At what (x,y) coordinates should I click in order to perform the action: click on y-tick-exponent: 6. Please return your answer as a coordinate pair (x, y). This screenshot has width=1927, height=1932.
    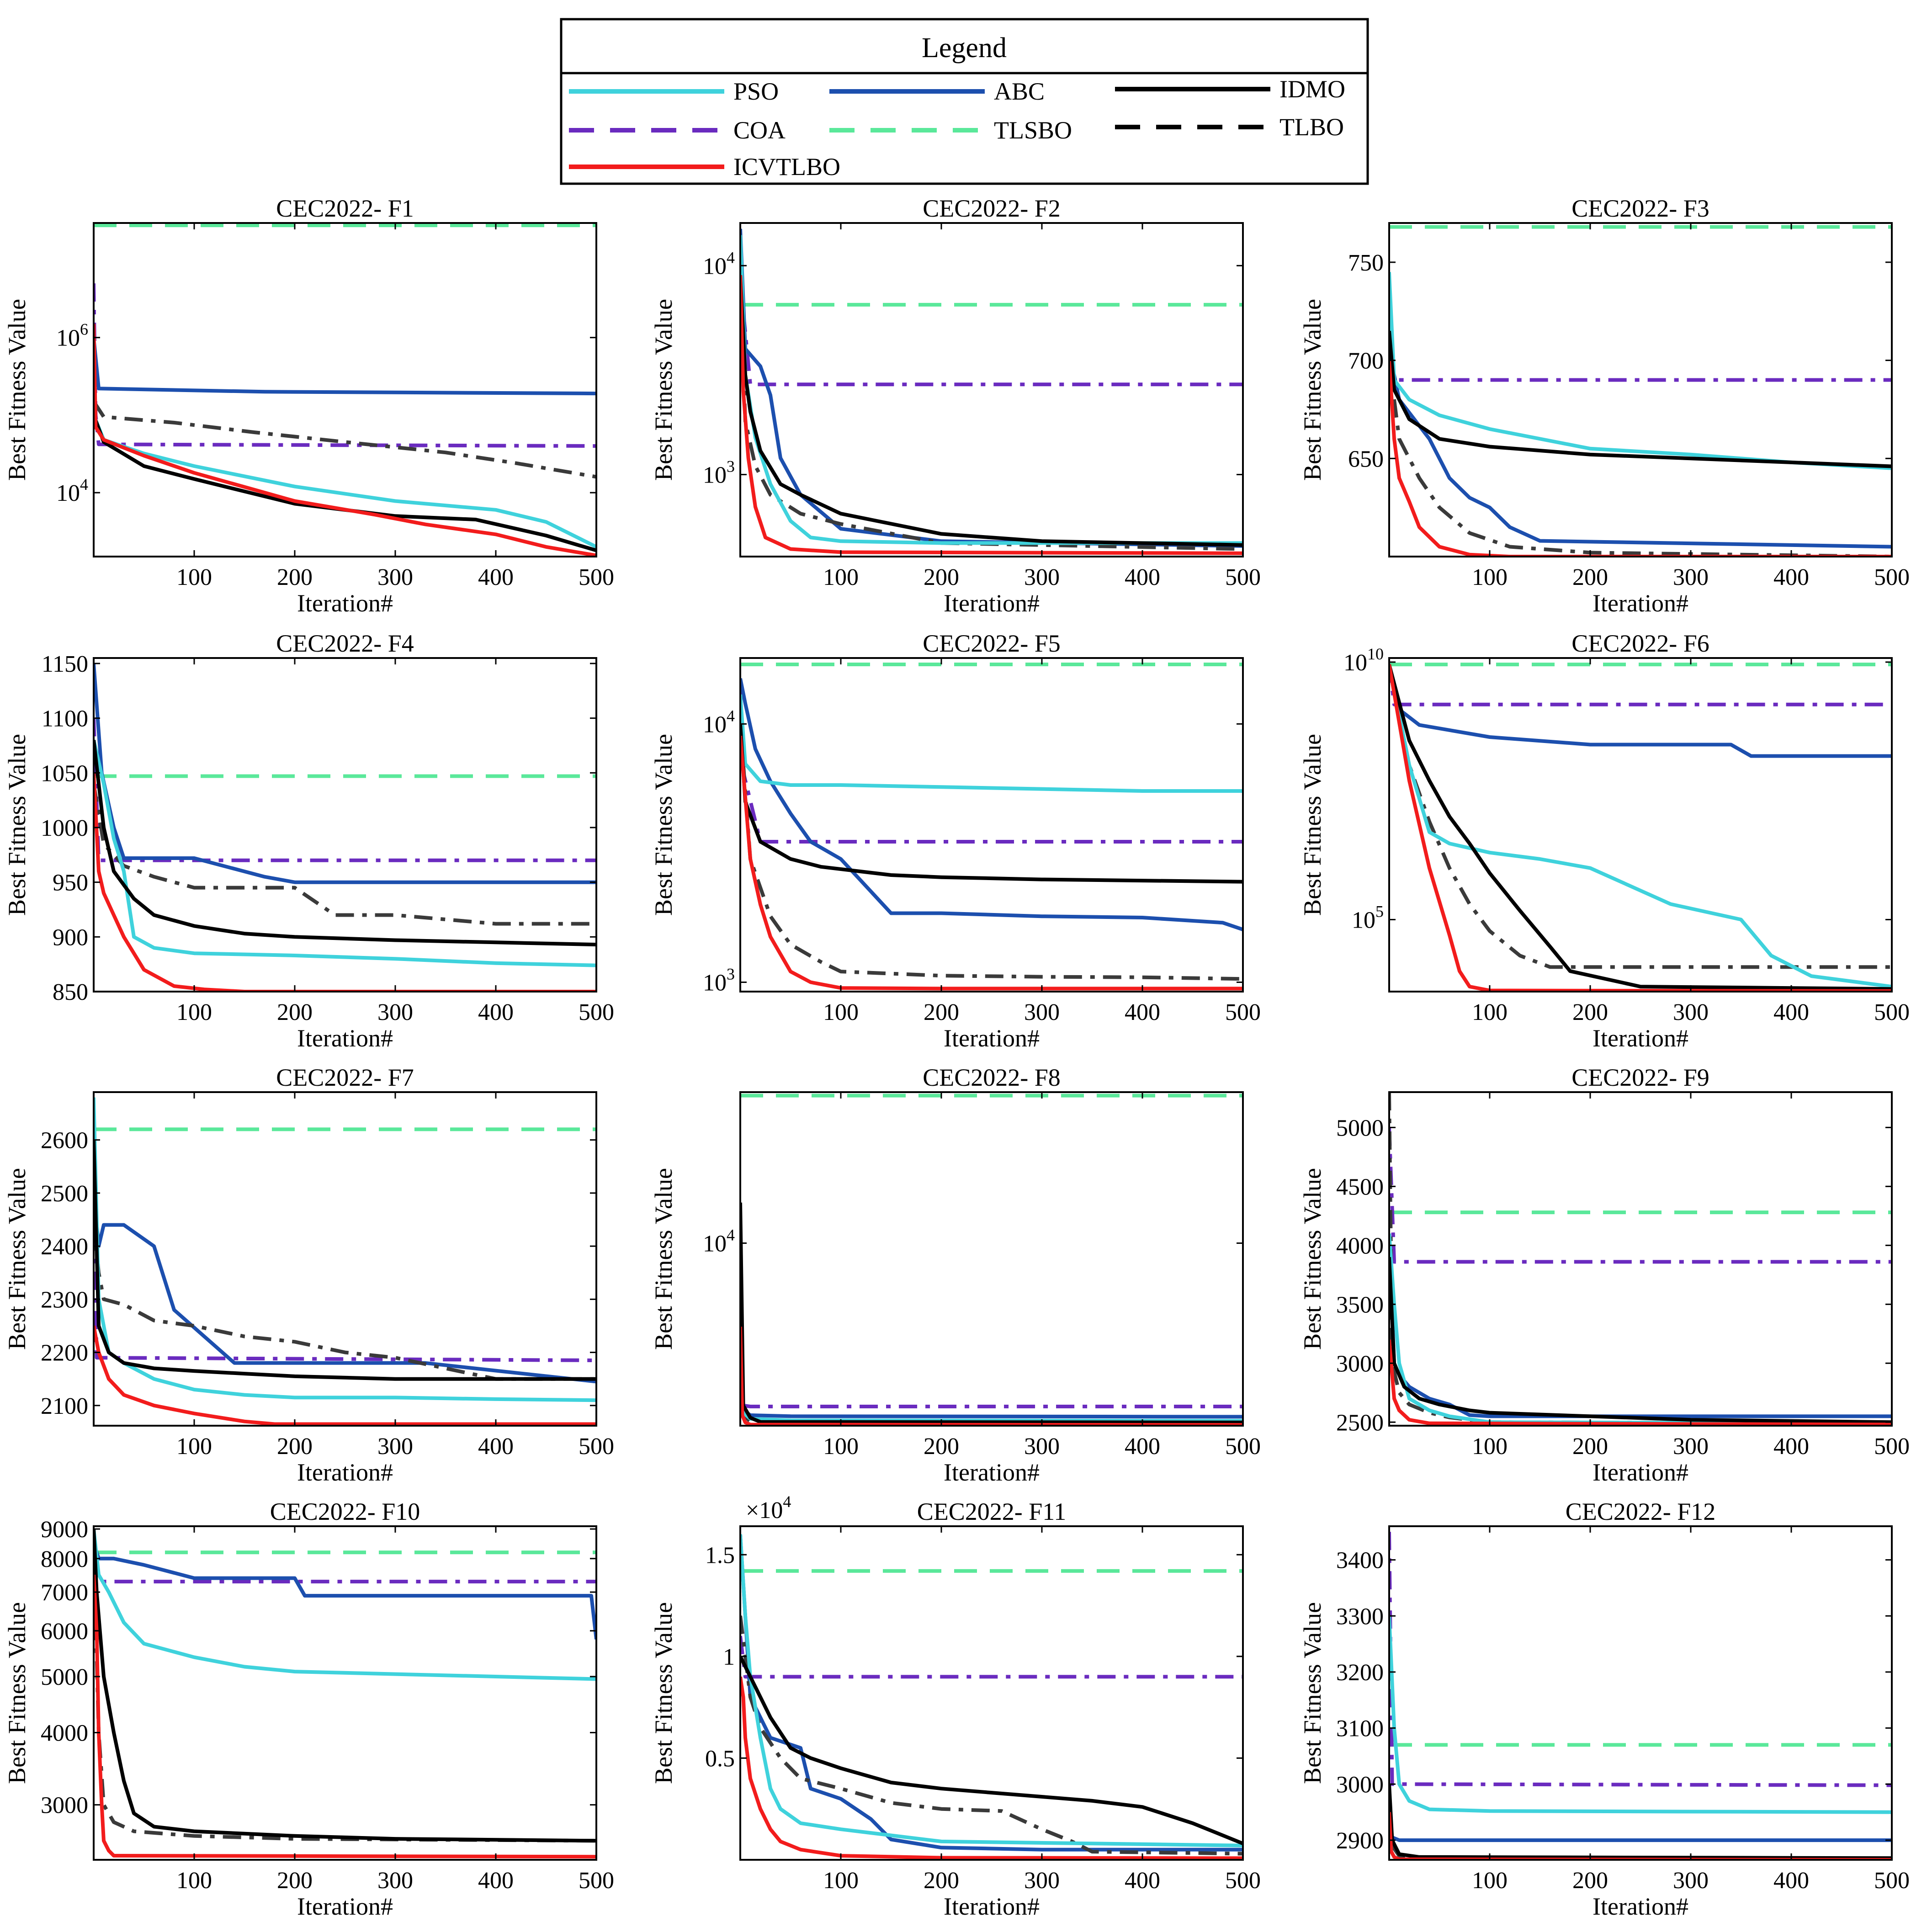
    Looking at the image, I should click on (84, 329).